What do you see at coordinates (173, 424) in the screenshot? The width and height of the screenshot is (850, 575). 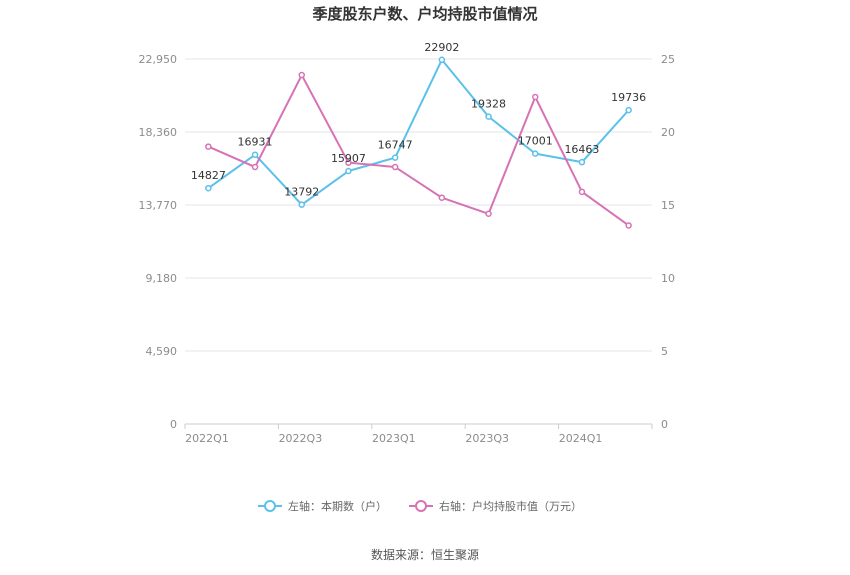 I see `left-axis-tick-label: 0` at bounding box center [173, 424].